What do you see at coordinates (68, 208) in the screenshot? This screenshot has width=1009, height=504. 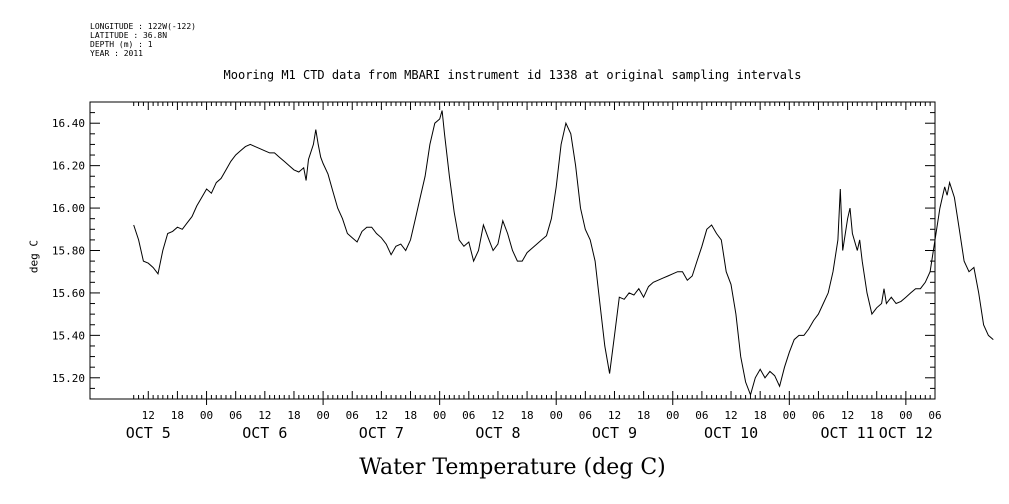 I see `y-tick-label: 16.00` at bounding box center [68, 208].